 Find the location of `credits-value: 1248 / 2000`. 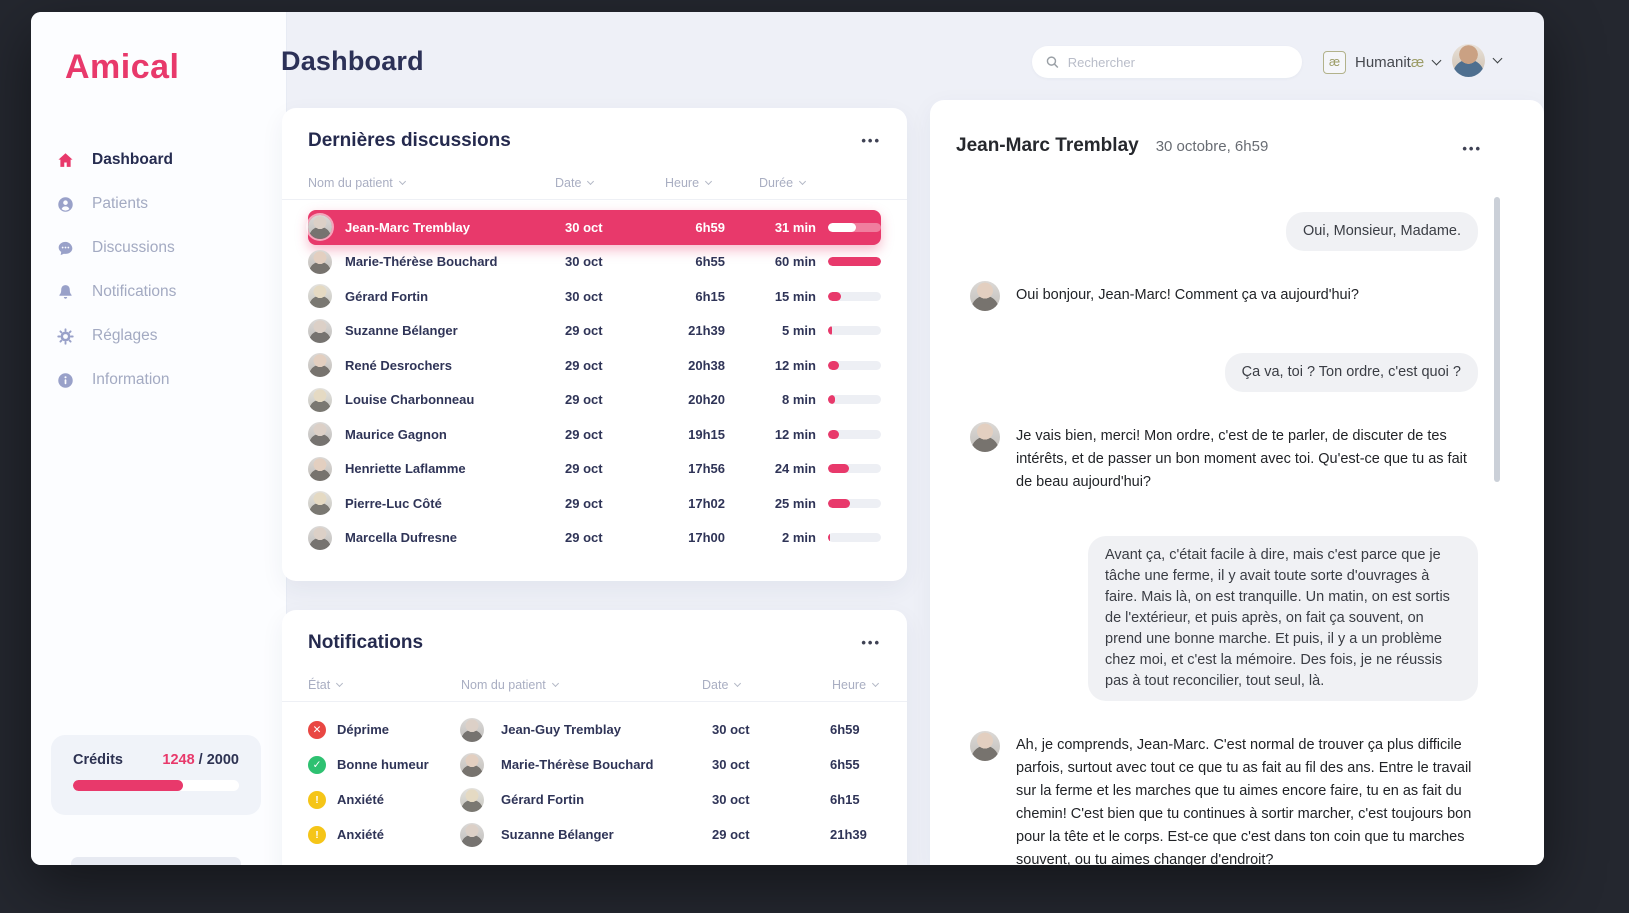

credits-value: 1248 / 2000 is located at coordinates (200, 760).